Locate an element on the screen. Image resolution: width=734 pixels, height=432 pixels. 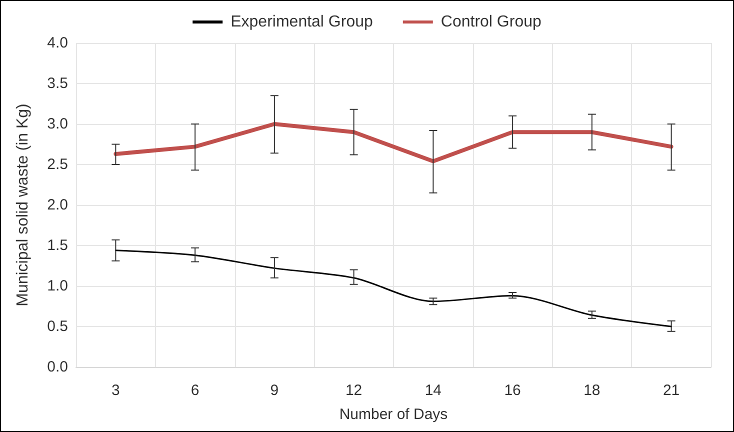
x-tick-label: 21 is located at coordinates (671, 390).